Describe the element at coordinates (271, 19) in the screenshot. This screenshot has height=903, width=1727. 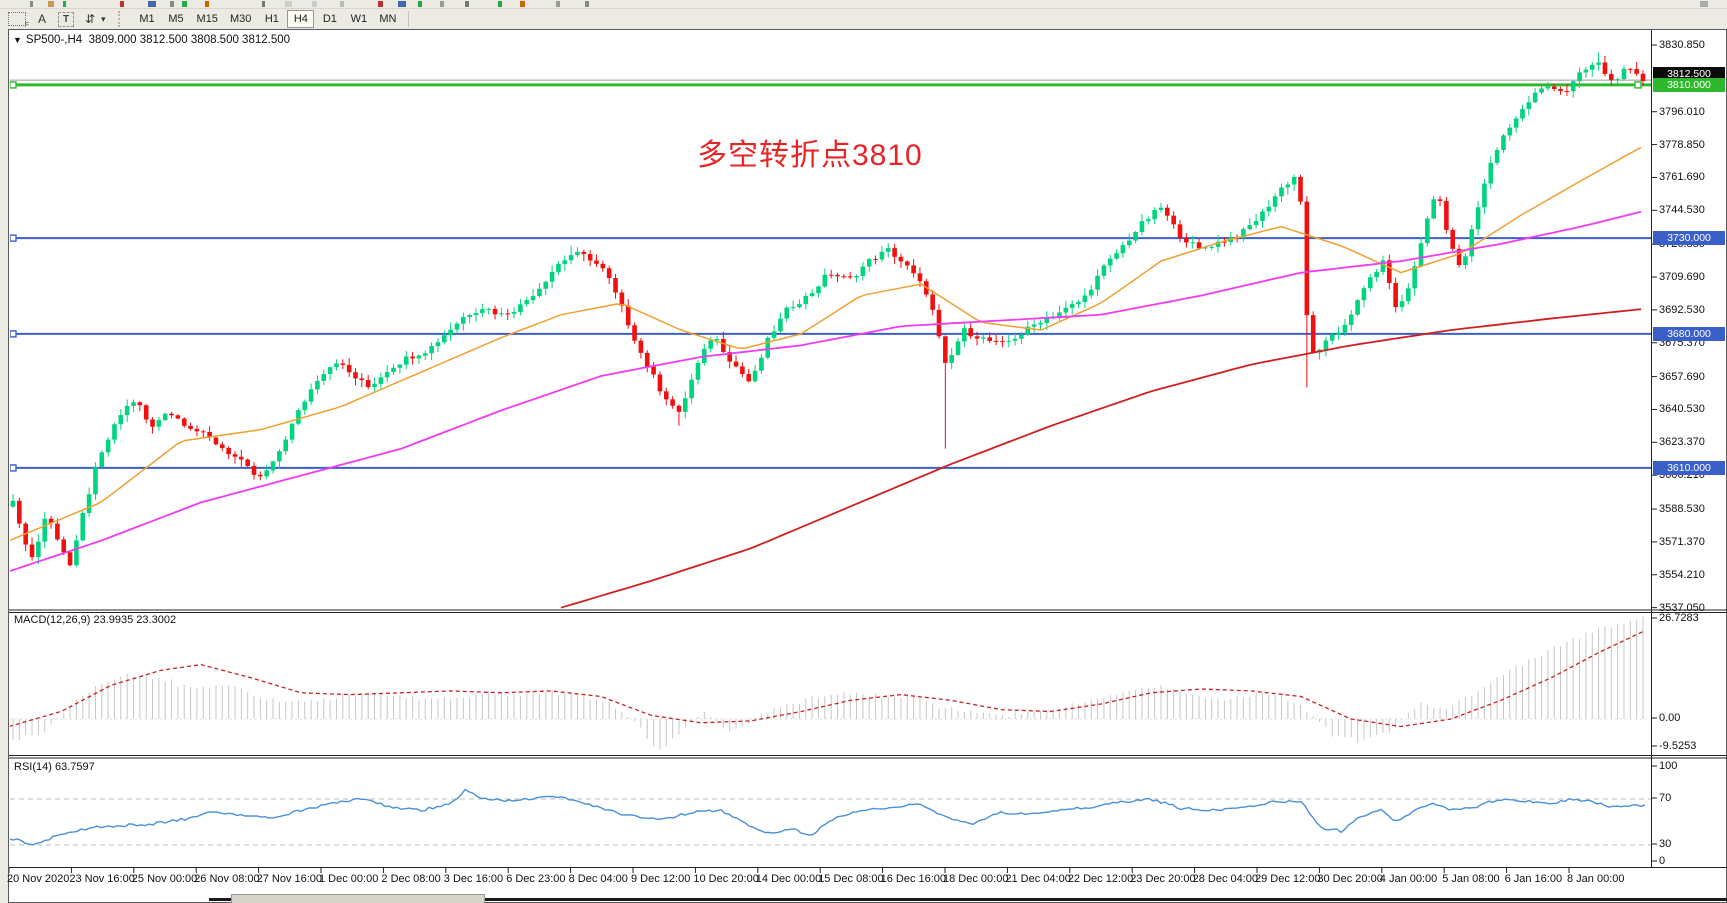
I see `timeframe-h1-button: H1` at that location.